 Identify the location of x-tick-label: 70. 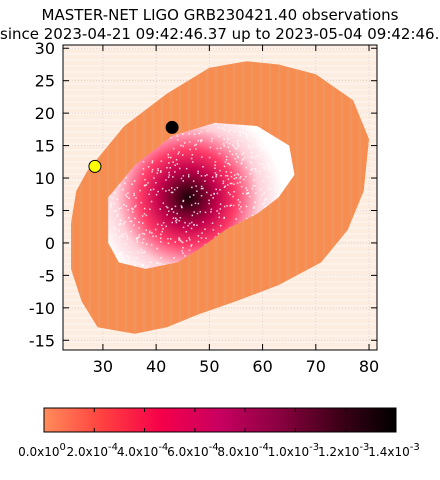
(316, 366).